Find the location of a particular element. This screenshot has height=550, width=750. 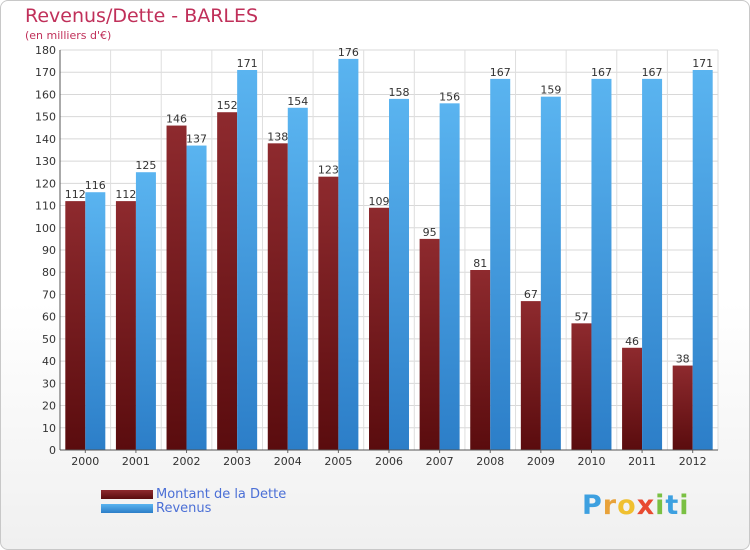

data-label-debt: 38 is located at coordinates (683, 359).